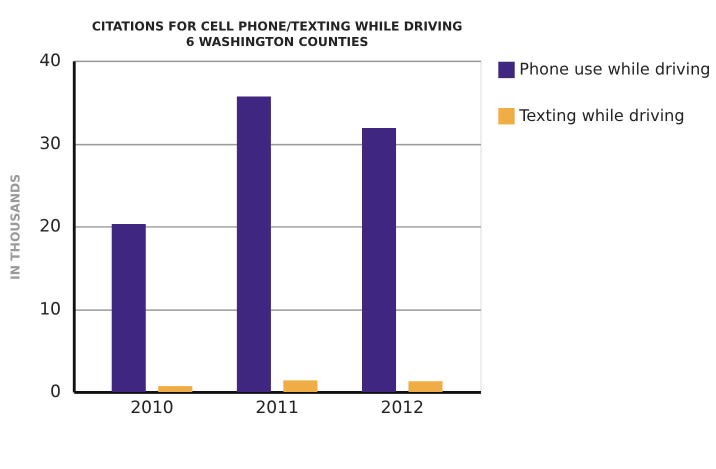  Describe the element at coordinates (50, 226) in the screenshot. I see `y-tick-label: 20` at that location.